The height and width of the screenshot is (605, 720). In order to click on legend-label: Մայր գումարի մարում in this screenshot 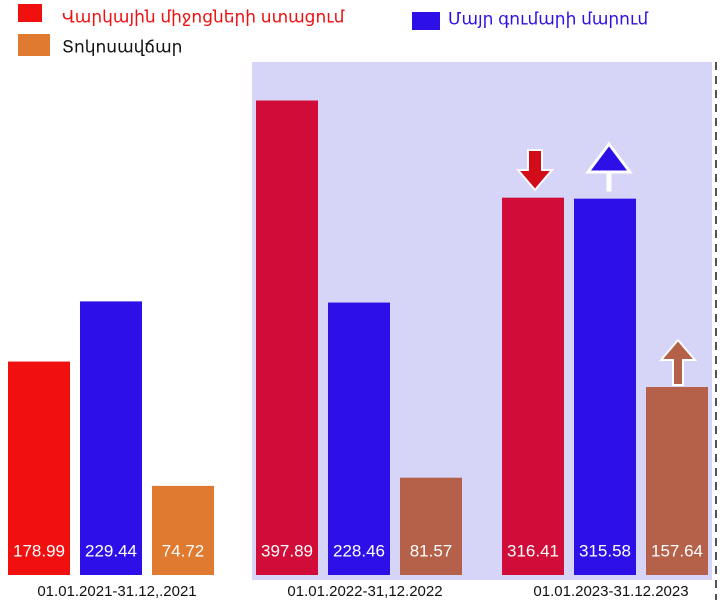, I will do `click(548, 18)`.